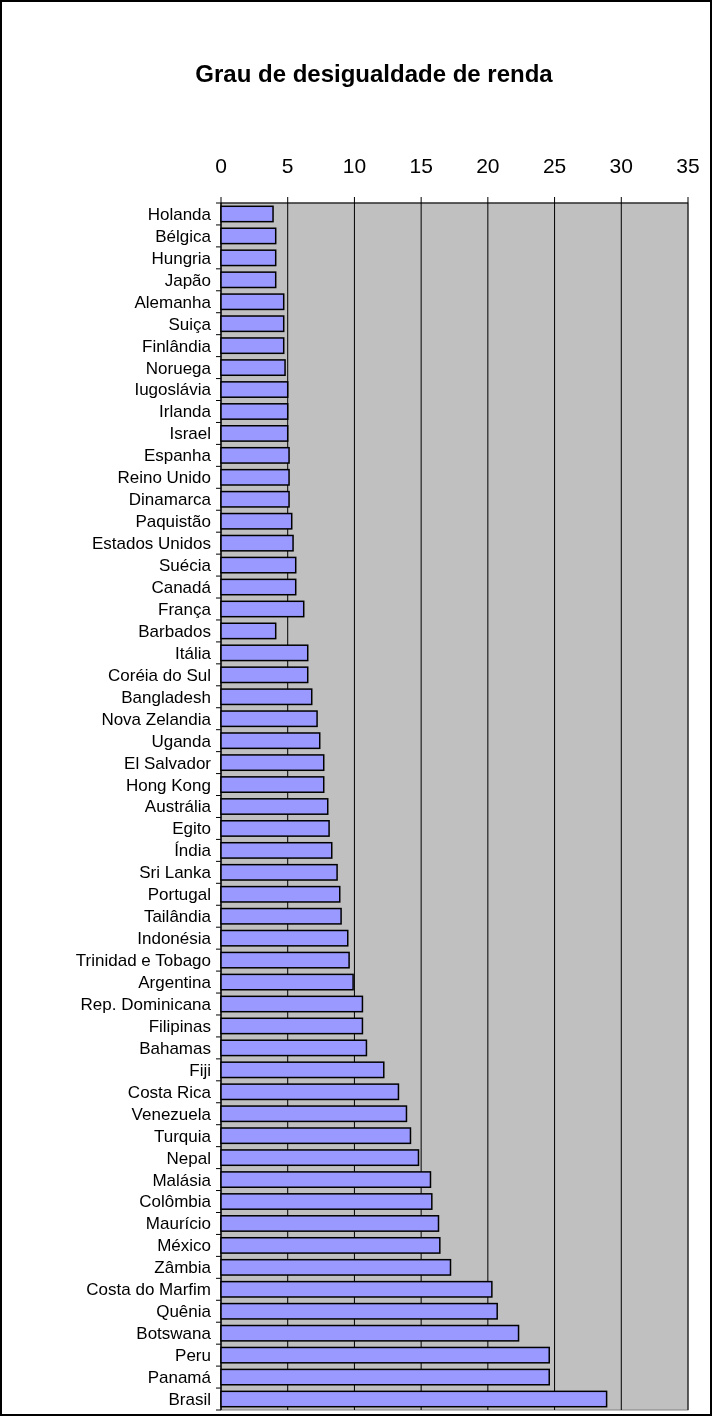 This screenshot has height=1416, width=712. What do you see at coordinates (171, 1114) in the screenshot?
I see `y-tick-label: Venezuela` at bounding box center [171, 1114].